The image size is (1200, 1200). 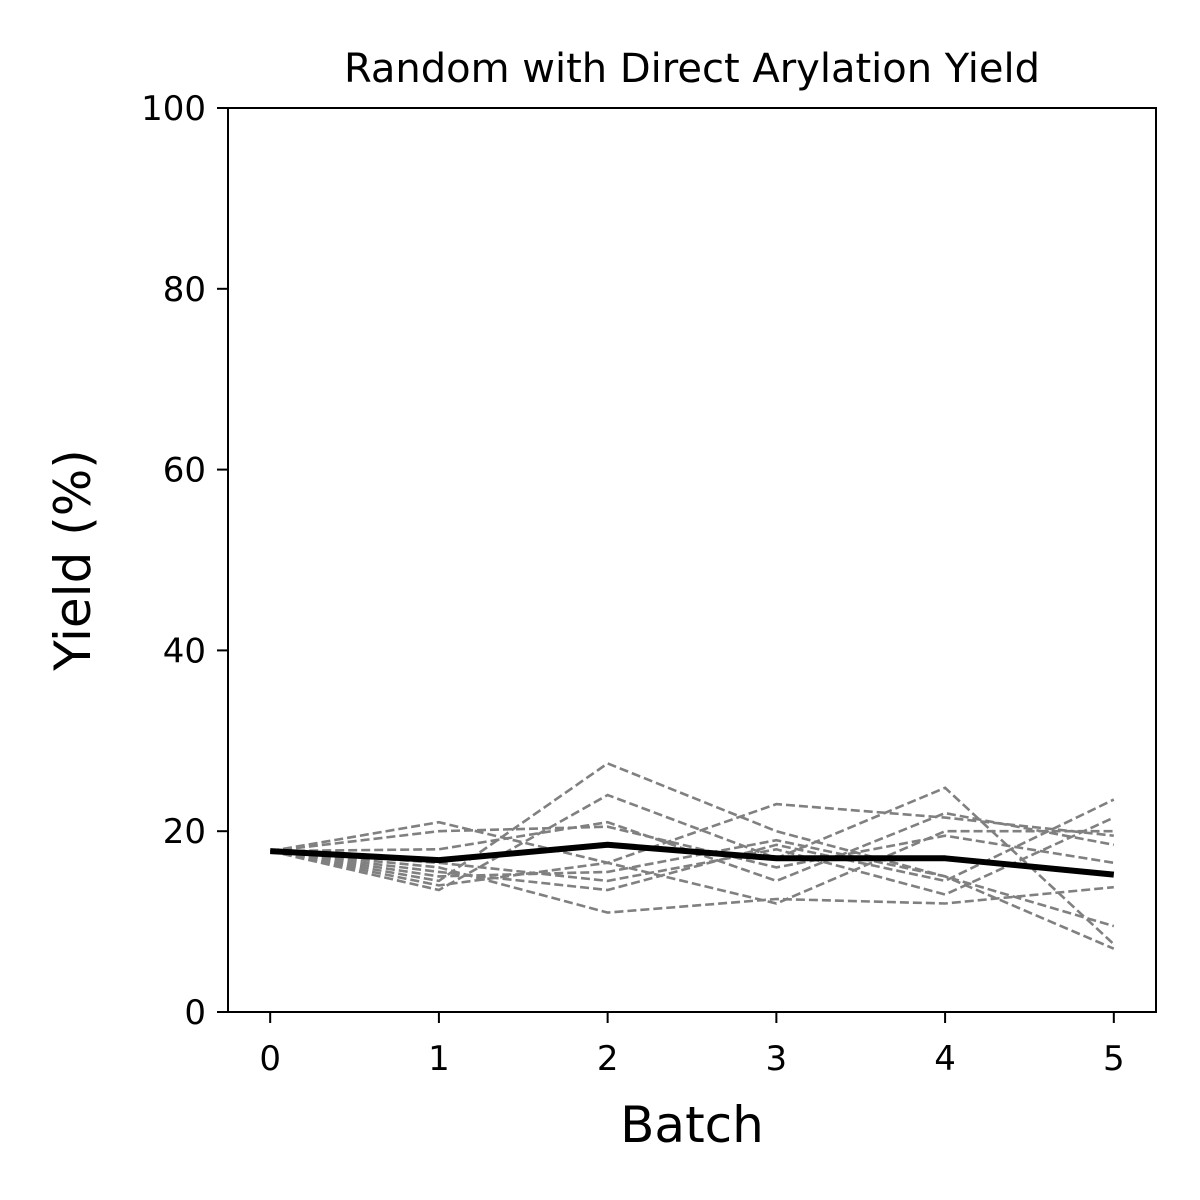 I want to click on chart-title: Random with Direct Arylation Yield, so click(x=692, y=69).